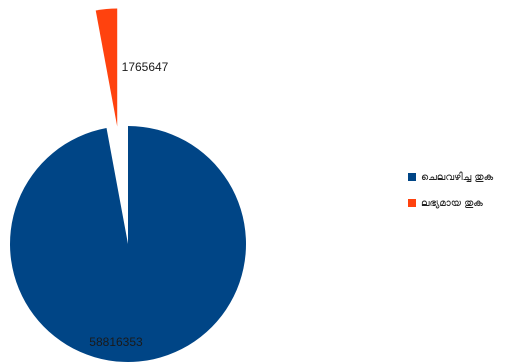  What do you see at coordinates (145, 67) in the screenshot?
I see `pie-data-label: 1765647` at bounding box center [145, 67].